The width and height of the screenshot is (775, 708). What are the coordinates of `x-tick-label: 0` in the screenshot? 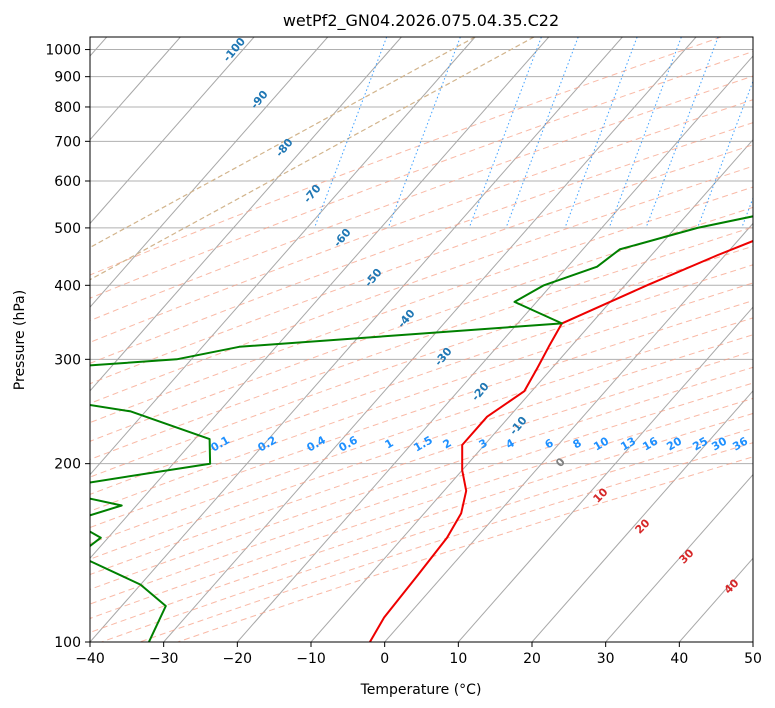 It's located at (384, 659).